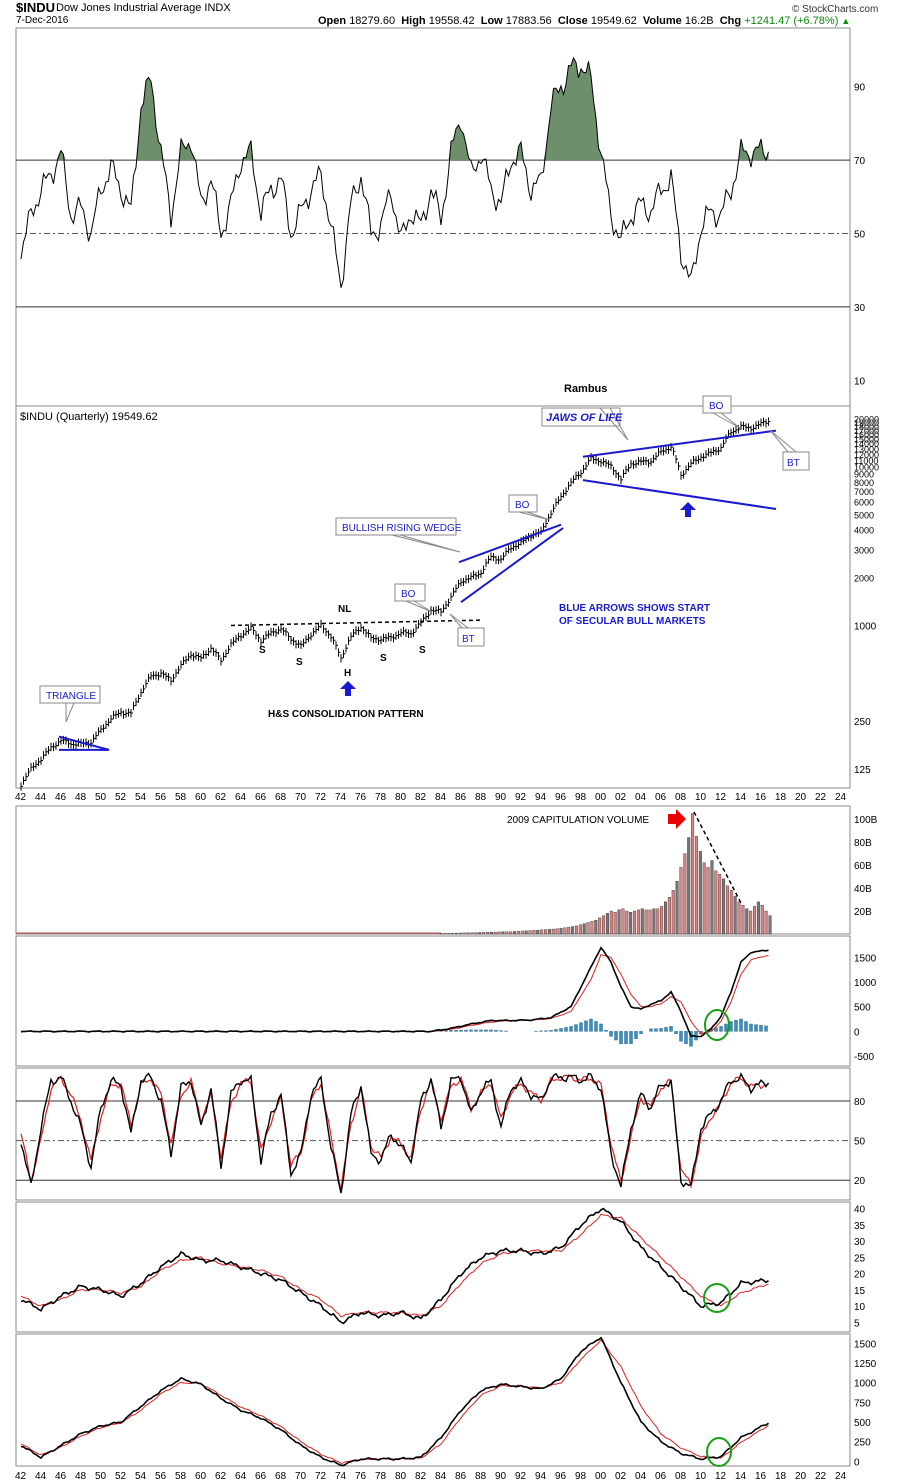  Describe the element at coordinates (860, 1102) in the screenshot. I see `stoch-tick-0: 80` at that location.